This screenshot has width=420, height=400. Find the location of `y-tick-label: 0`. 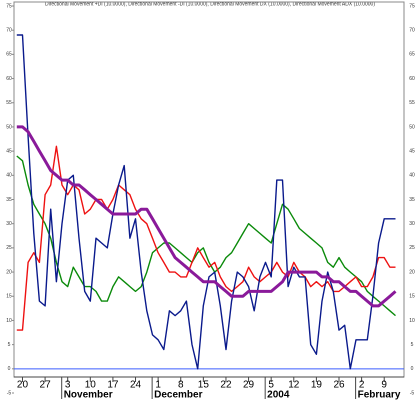

y-tick-label: 0 is located at coordinates (9, 369).